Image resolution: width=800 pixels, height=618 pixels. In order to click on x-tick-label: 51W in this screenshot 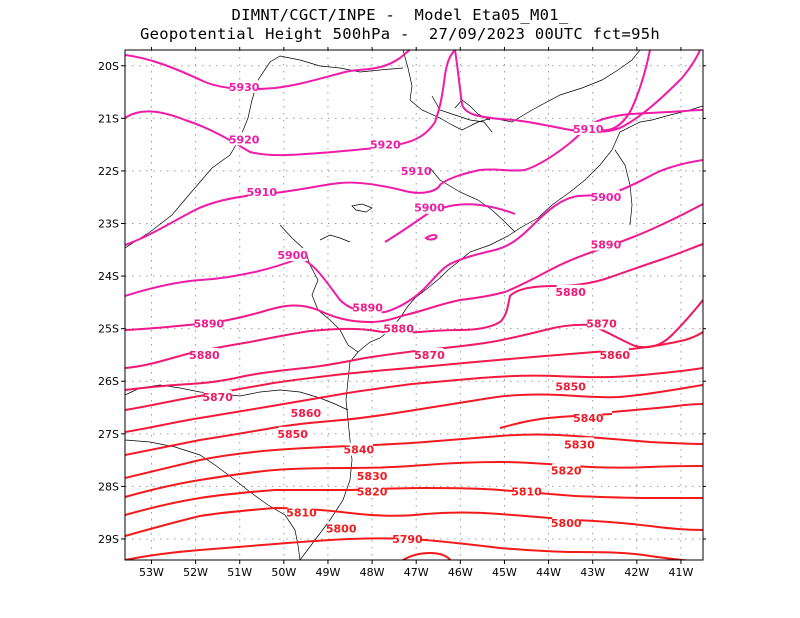, I will do `click(239, 572)`.